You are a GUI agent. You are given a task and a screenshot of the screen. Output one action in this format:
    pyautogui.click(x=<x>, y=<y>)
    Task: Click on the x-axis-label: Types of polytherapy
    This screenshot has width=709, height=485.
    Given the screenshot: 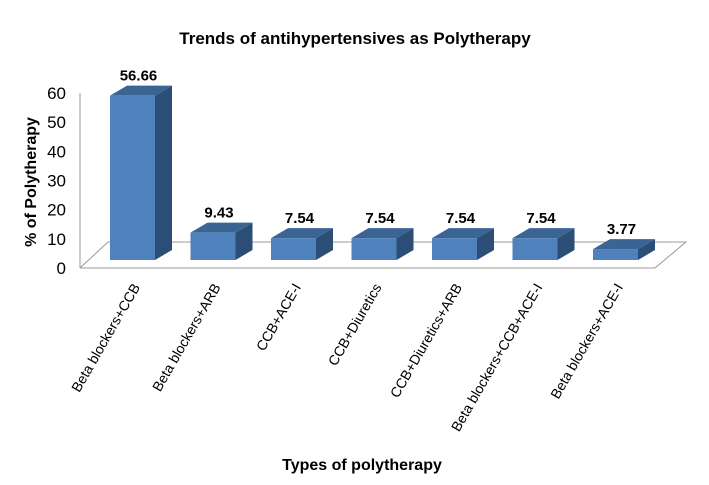 What is the action you would take?
    pyautogui.click(x=362, y=465)
    